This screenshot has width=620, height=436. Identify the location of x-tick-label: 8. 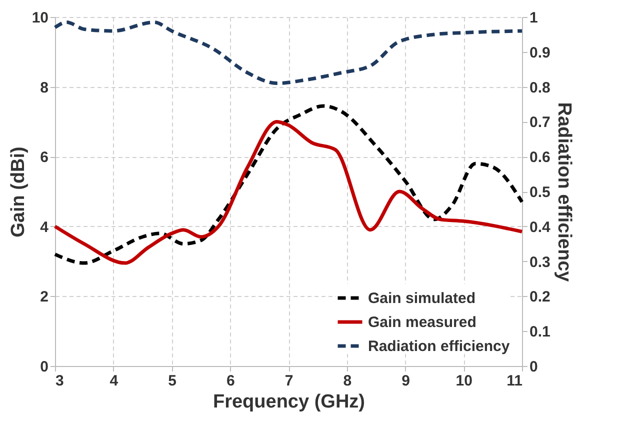
(347, 381).